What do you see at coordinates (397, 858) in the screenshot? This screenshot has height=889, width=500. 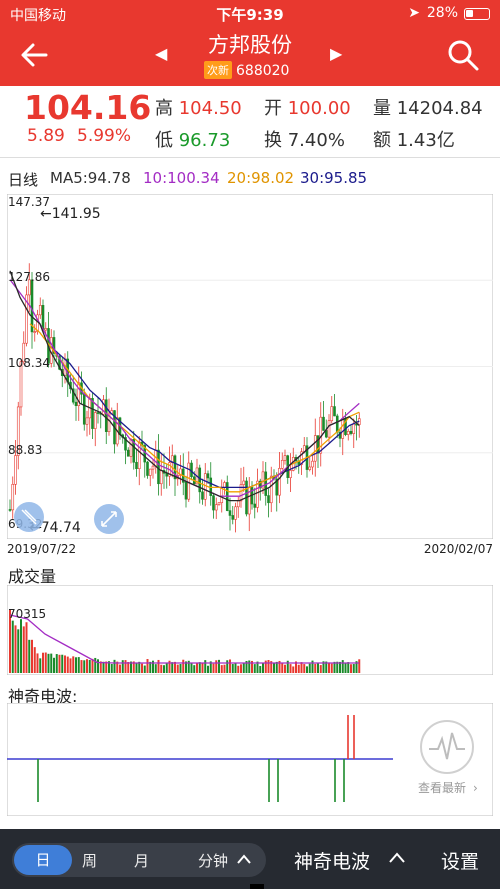 I see `indicator-chevron-up-icon` at bounding box center [397, 858].